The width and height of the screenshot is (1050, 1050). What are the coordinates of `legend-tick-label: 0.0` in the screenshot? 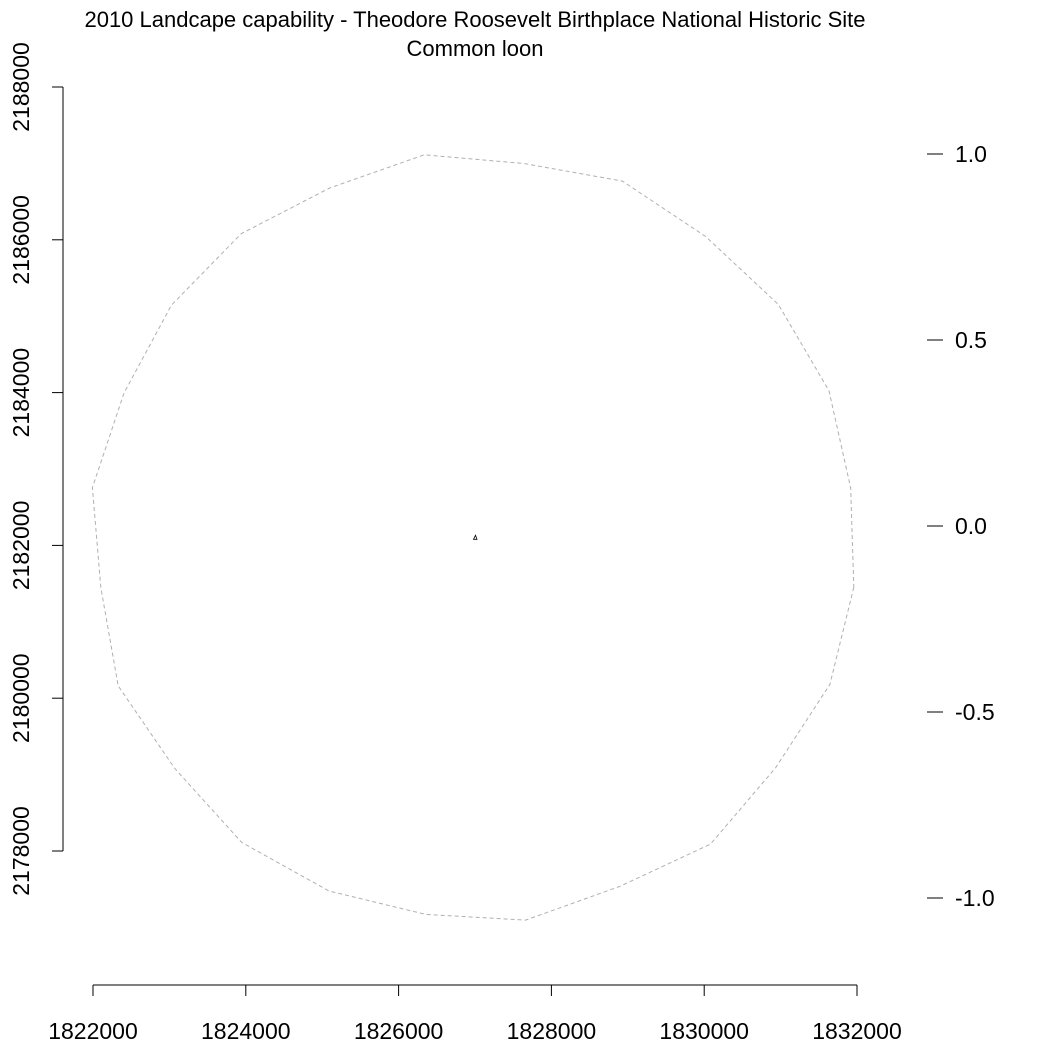 It's located at (971, 526).